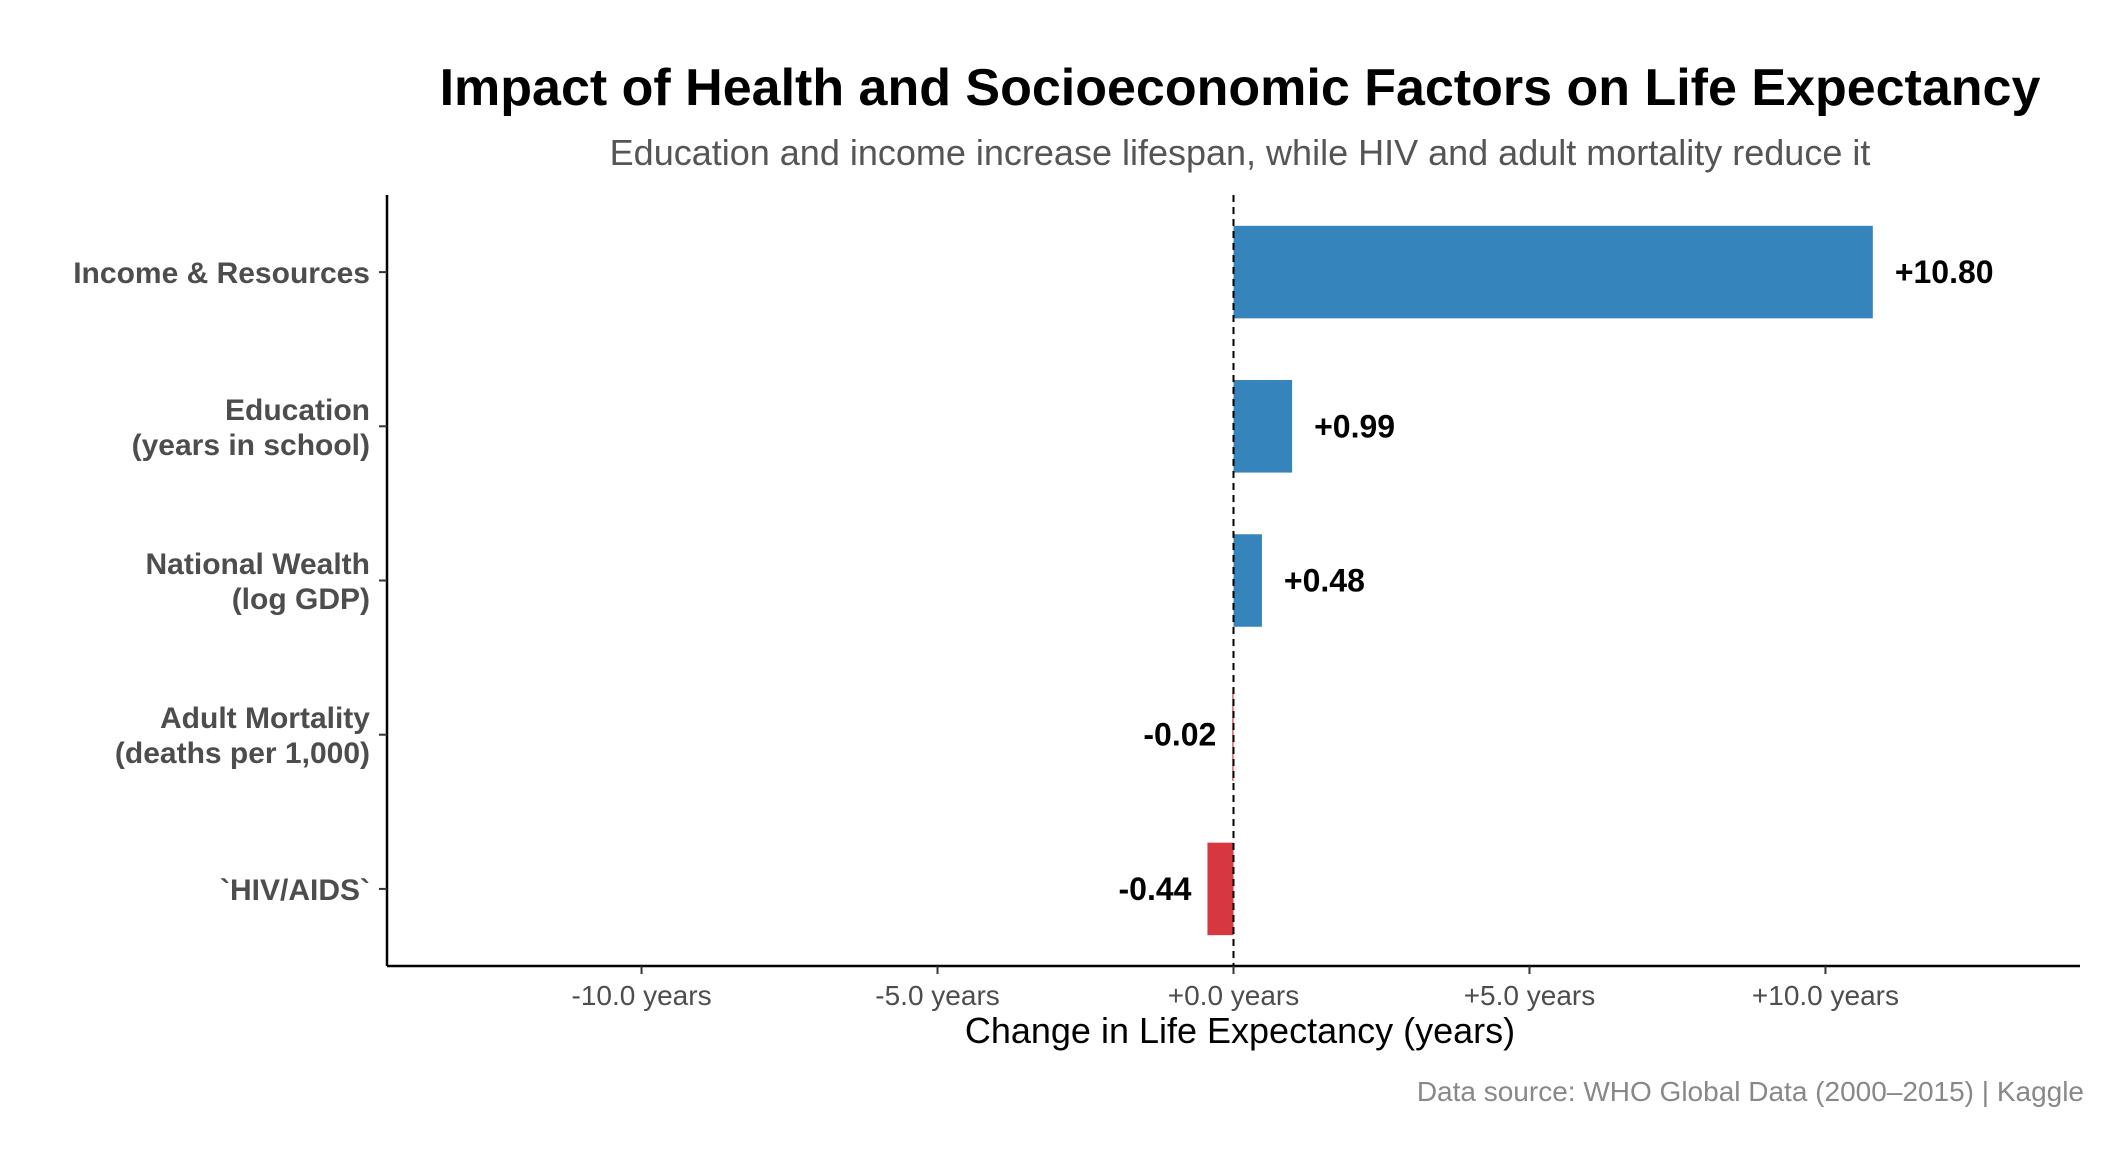 This screenshot has width=2112, height=1152. Describe the element at coordinates (301, 599) in the screenshot. I see `category-label: (log GDP)` at that location.